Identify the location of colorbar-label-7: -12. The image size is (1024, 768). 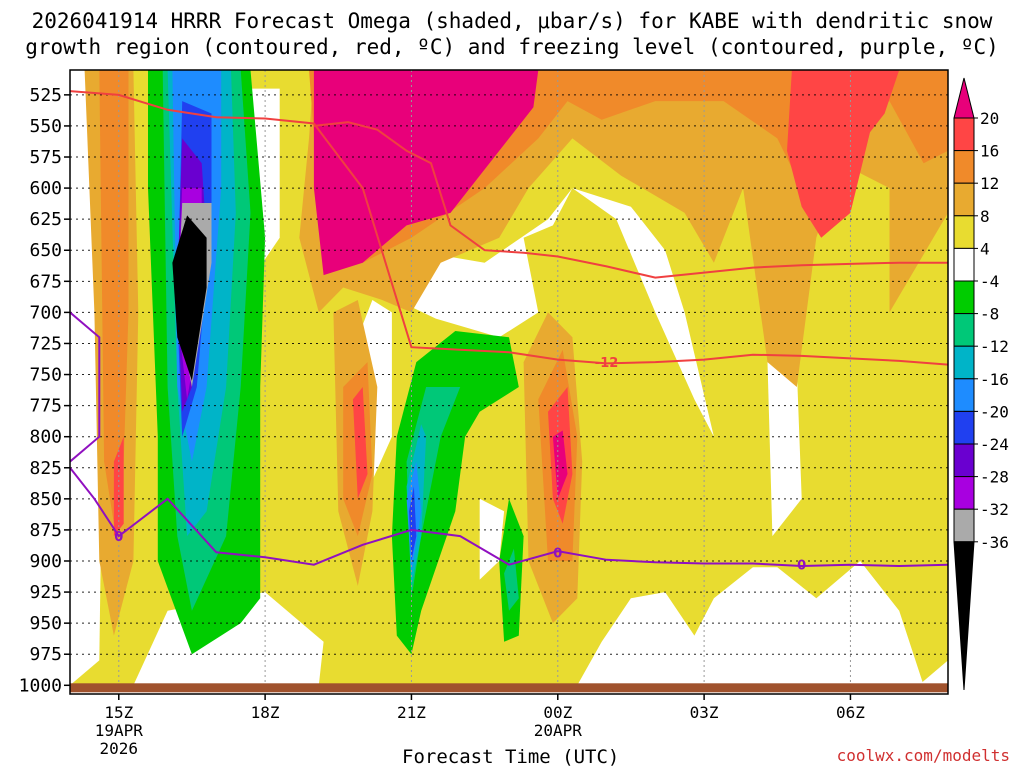
(994, 346).